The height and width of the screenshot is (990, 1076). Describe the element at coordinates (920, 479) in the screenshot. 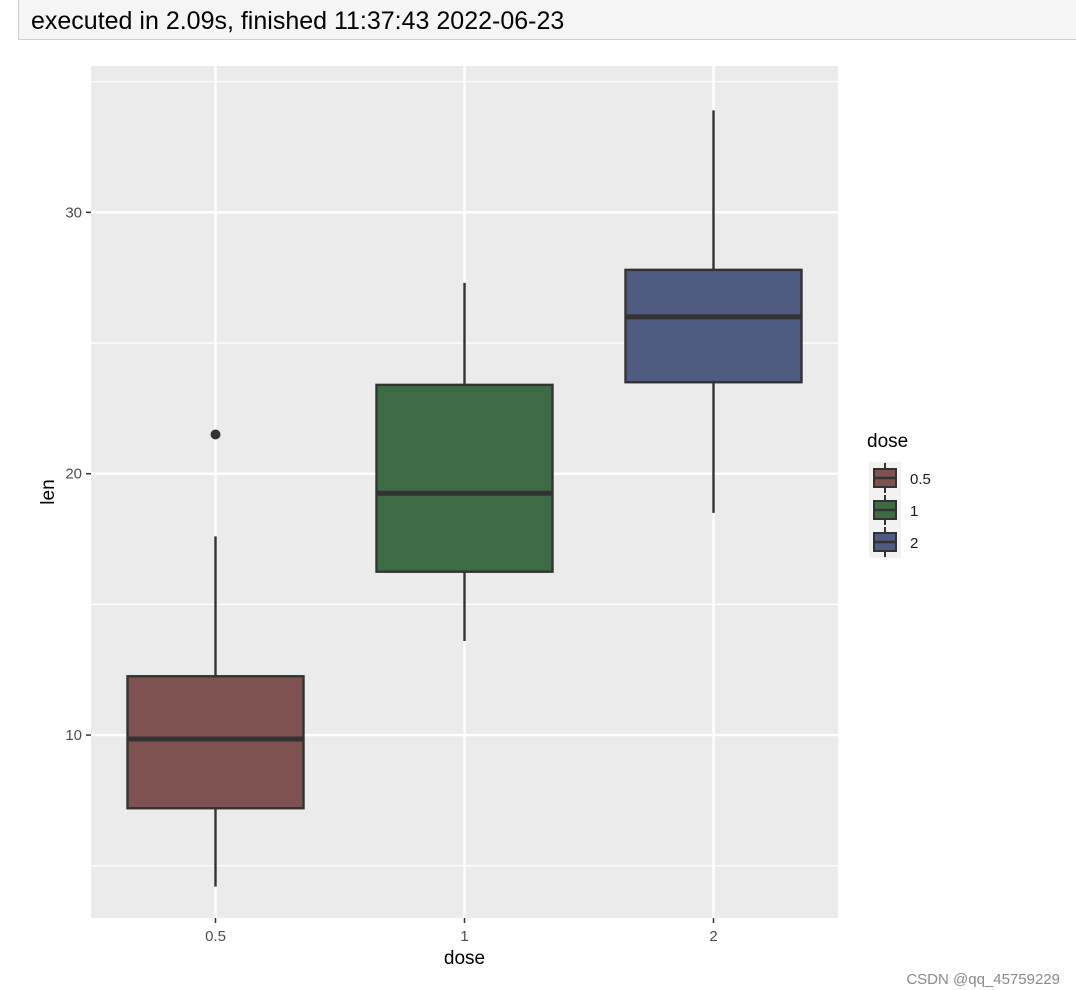

I see `legend-entry-label: 0.5` at that location.